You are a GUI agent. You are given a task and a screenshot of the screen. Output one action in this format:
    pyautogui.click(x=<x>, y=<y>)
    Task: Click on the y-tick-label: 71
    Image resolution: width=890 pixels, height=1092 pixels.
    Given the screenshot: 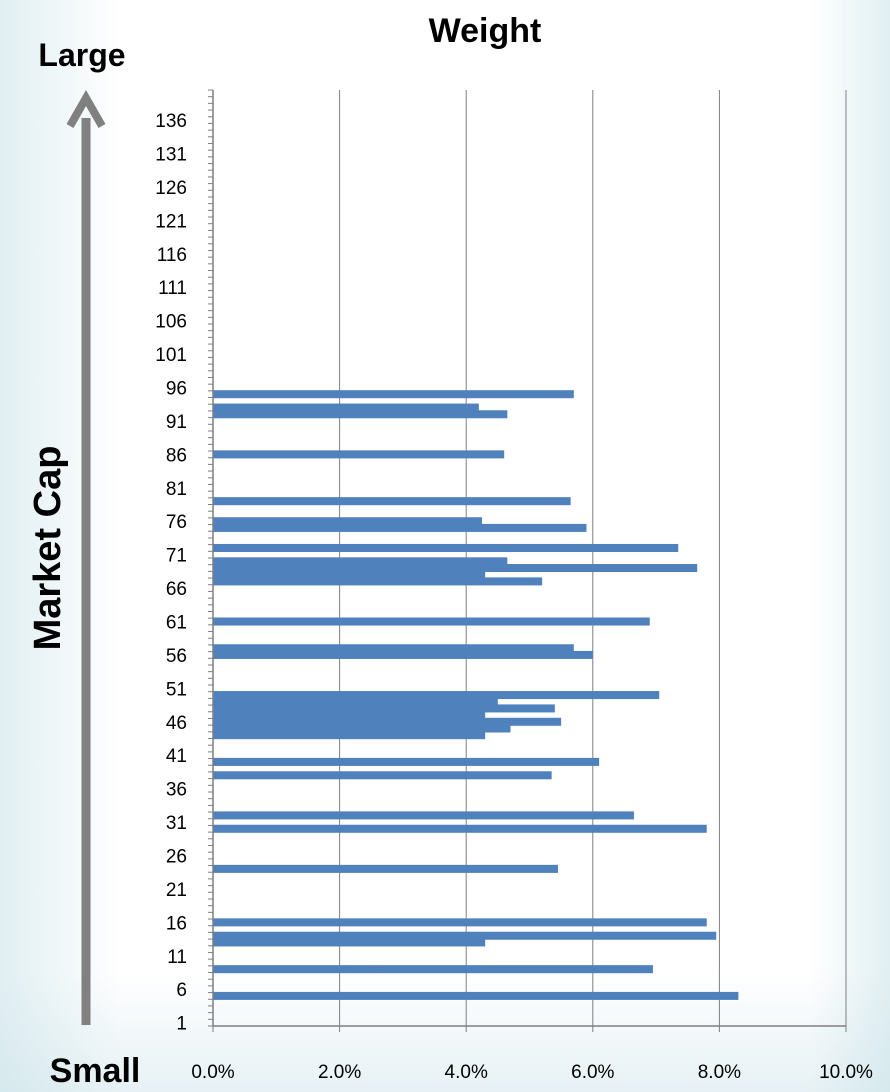 What is the action you would take?
    pyautogui.click(x=176, y=556)
    